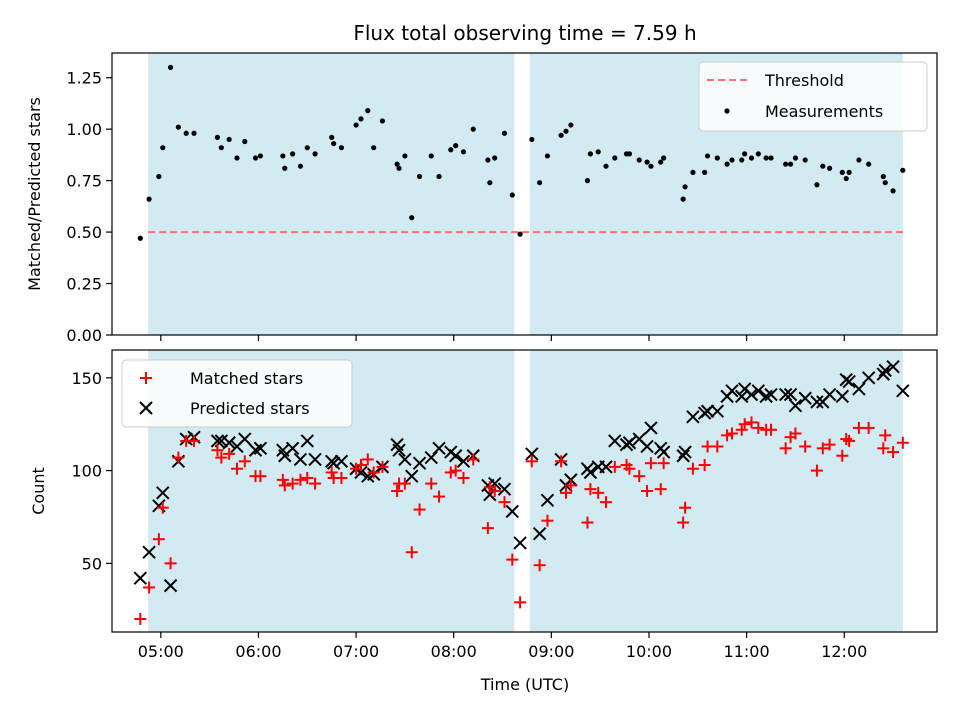 Image resolution: width=960 pixels, height=720 pixels. I want to click on y-tick-label: 0.25, so click(84, 284).